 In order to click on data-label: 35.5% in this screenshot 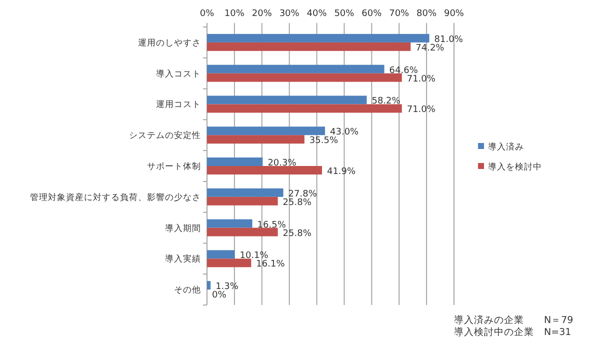, I will do `click(323, 141)`.